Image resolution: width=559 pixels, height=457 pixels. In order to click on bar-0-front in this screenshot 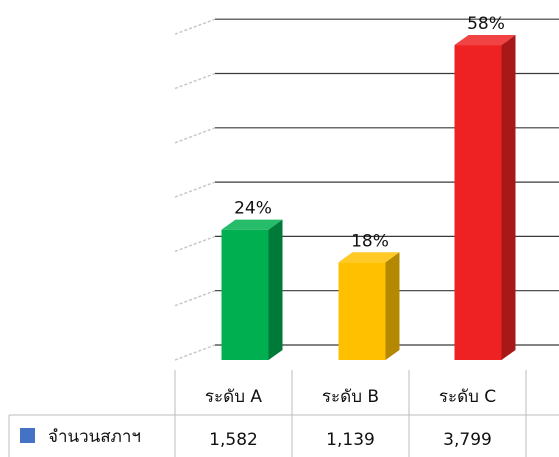, I will do `click(245, 294)`.